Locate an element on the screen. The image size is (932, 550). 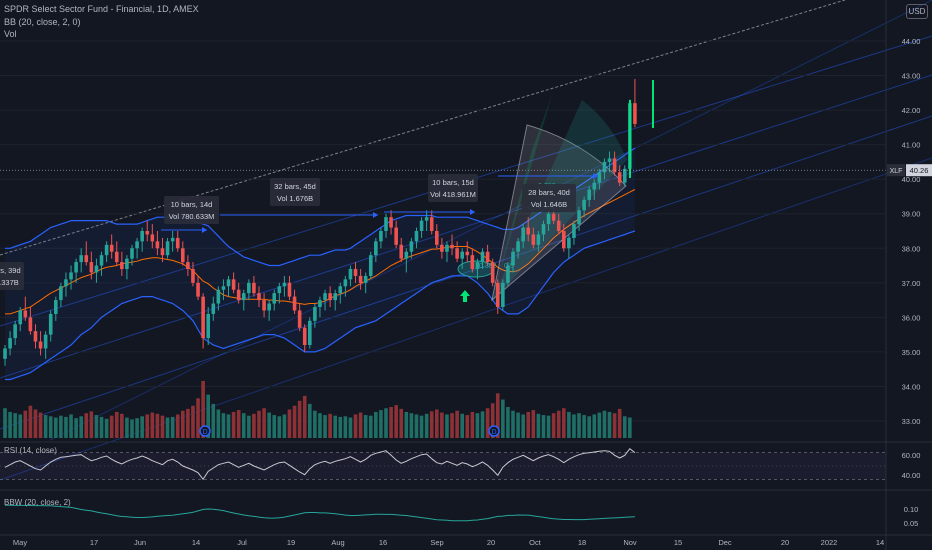
time-tick-label: 15 is located at coordinates (678, 542).